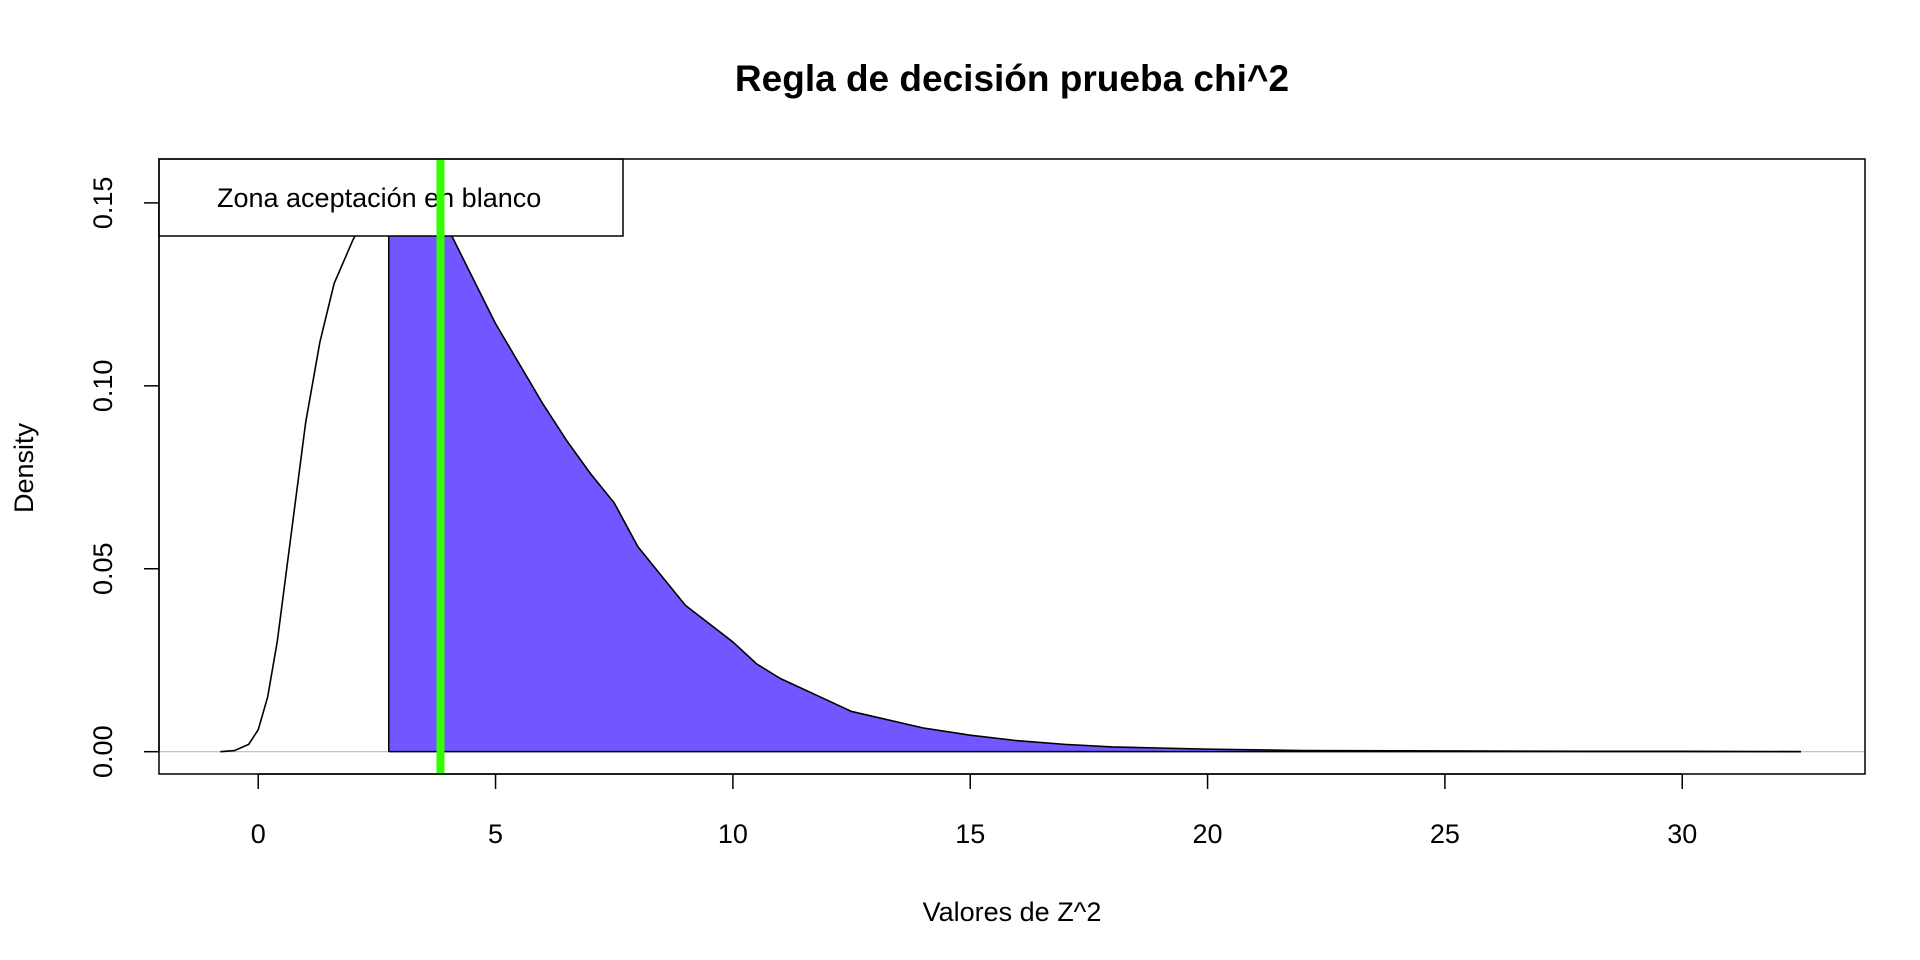 This screenshot has height=960, width=1920. What do you see at coordinates (1682, 834) in the screenshot?
I see `x-tick-label: 30` at bounding box center [1682, 834].